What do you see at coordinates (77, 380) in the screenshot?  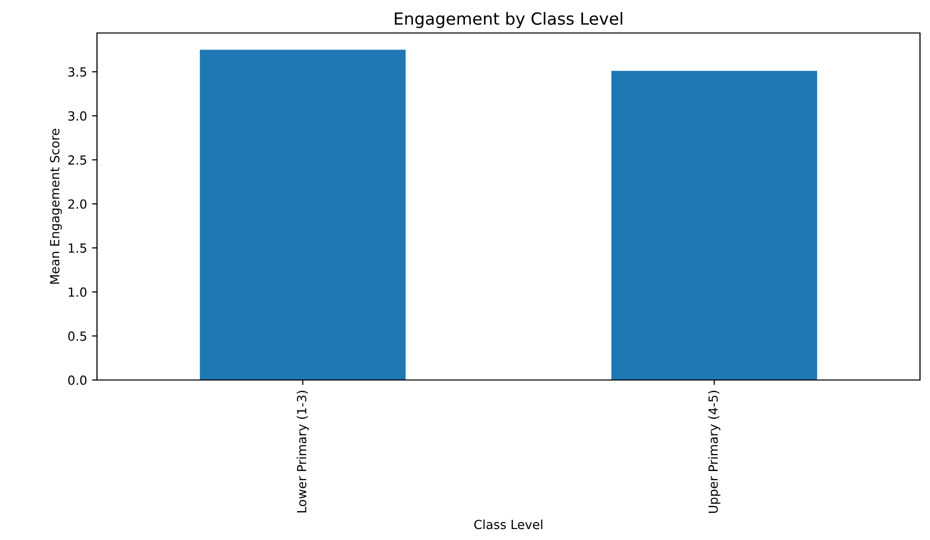 I see `y-tick-label: 0.0` at bounding box center [77, 380].